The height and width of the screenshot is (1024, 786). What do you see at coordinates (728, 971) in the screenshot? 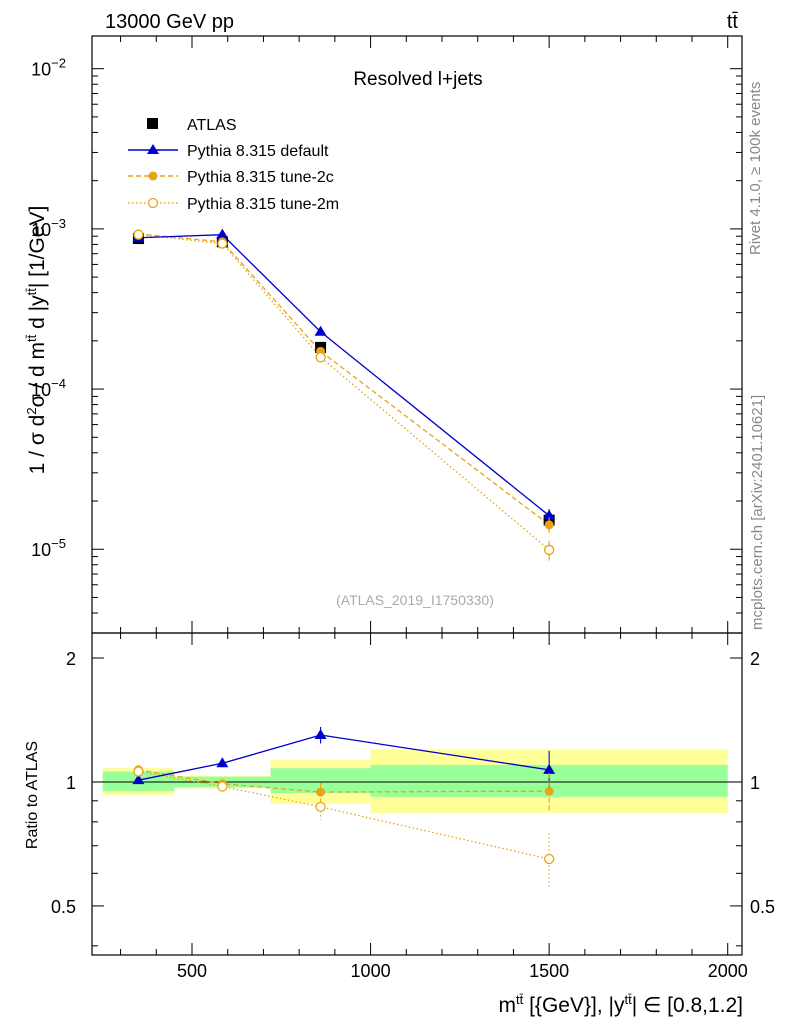
I see `x-tick-label: 2000` at bounding box center [728, 971].